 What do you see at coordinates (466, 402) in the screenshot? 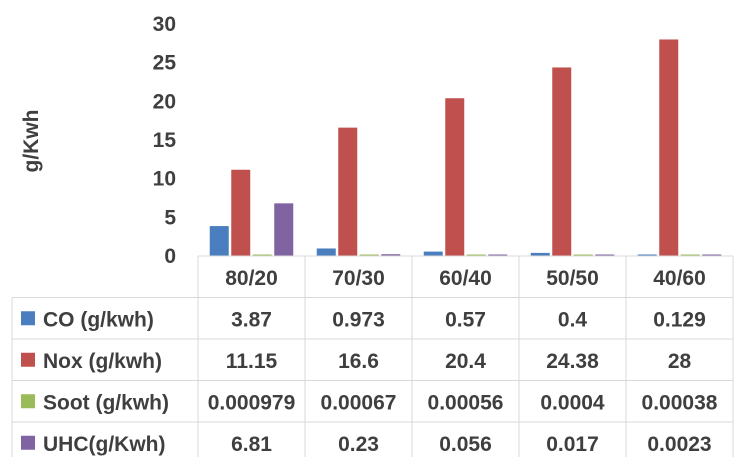
I see `data-label: 0.00056` at bounding box center [466, 402].